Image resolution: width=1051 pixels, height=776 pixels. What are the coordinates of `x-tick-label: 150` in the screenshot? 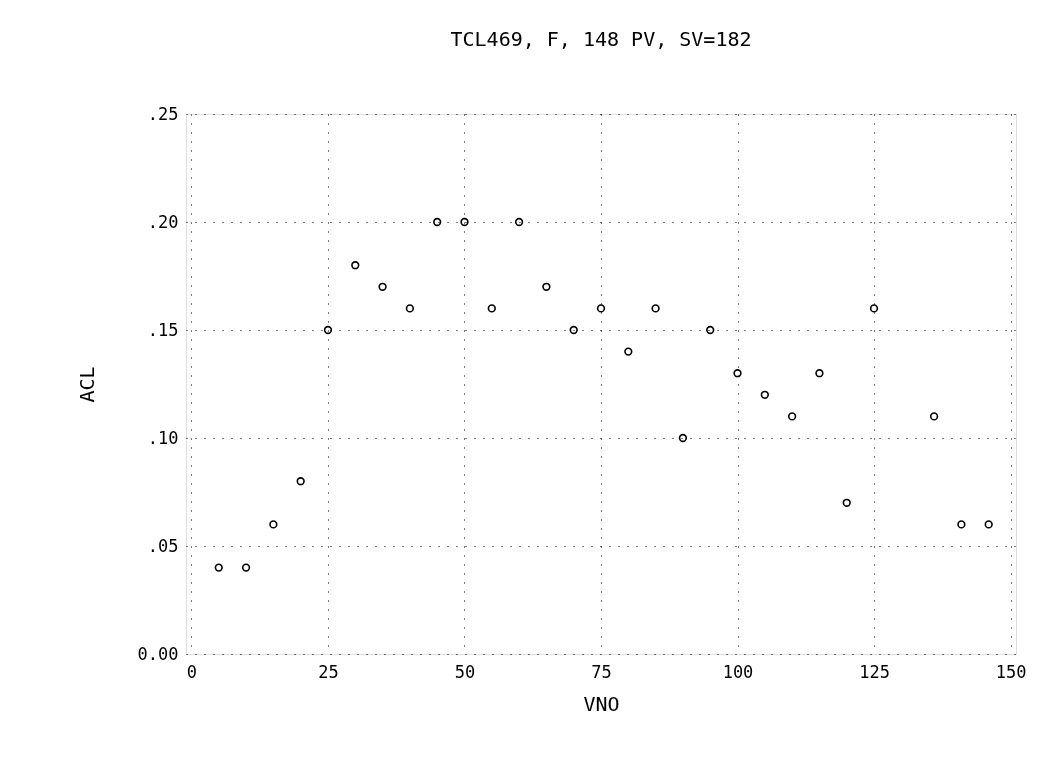 It's located at (1011, 671).